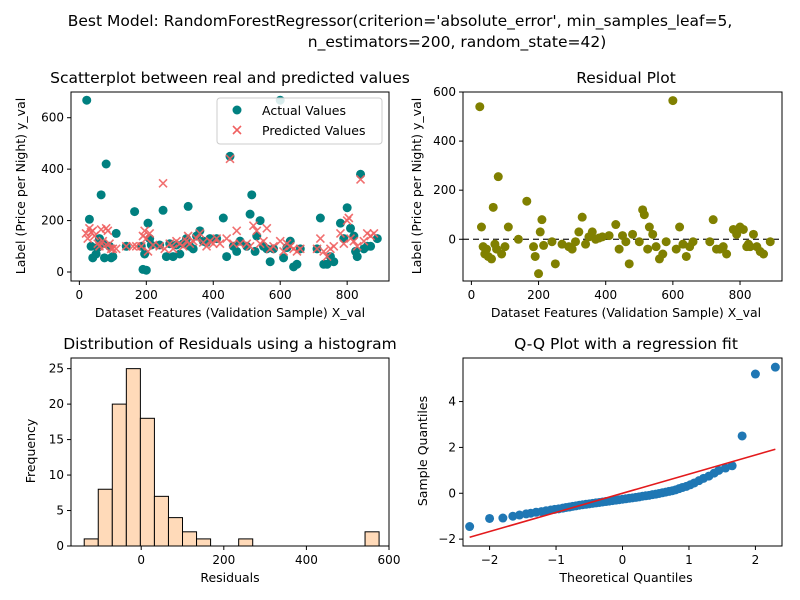 The height and width of the screenshot is (600, 800). I want to click on qq-xlabel: Theoretical Quantiles, so click(625, 577).